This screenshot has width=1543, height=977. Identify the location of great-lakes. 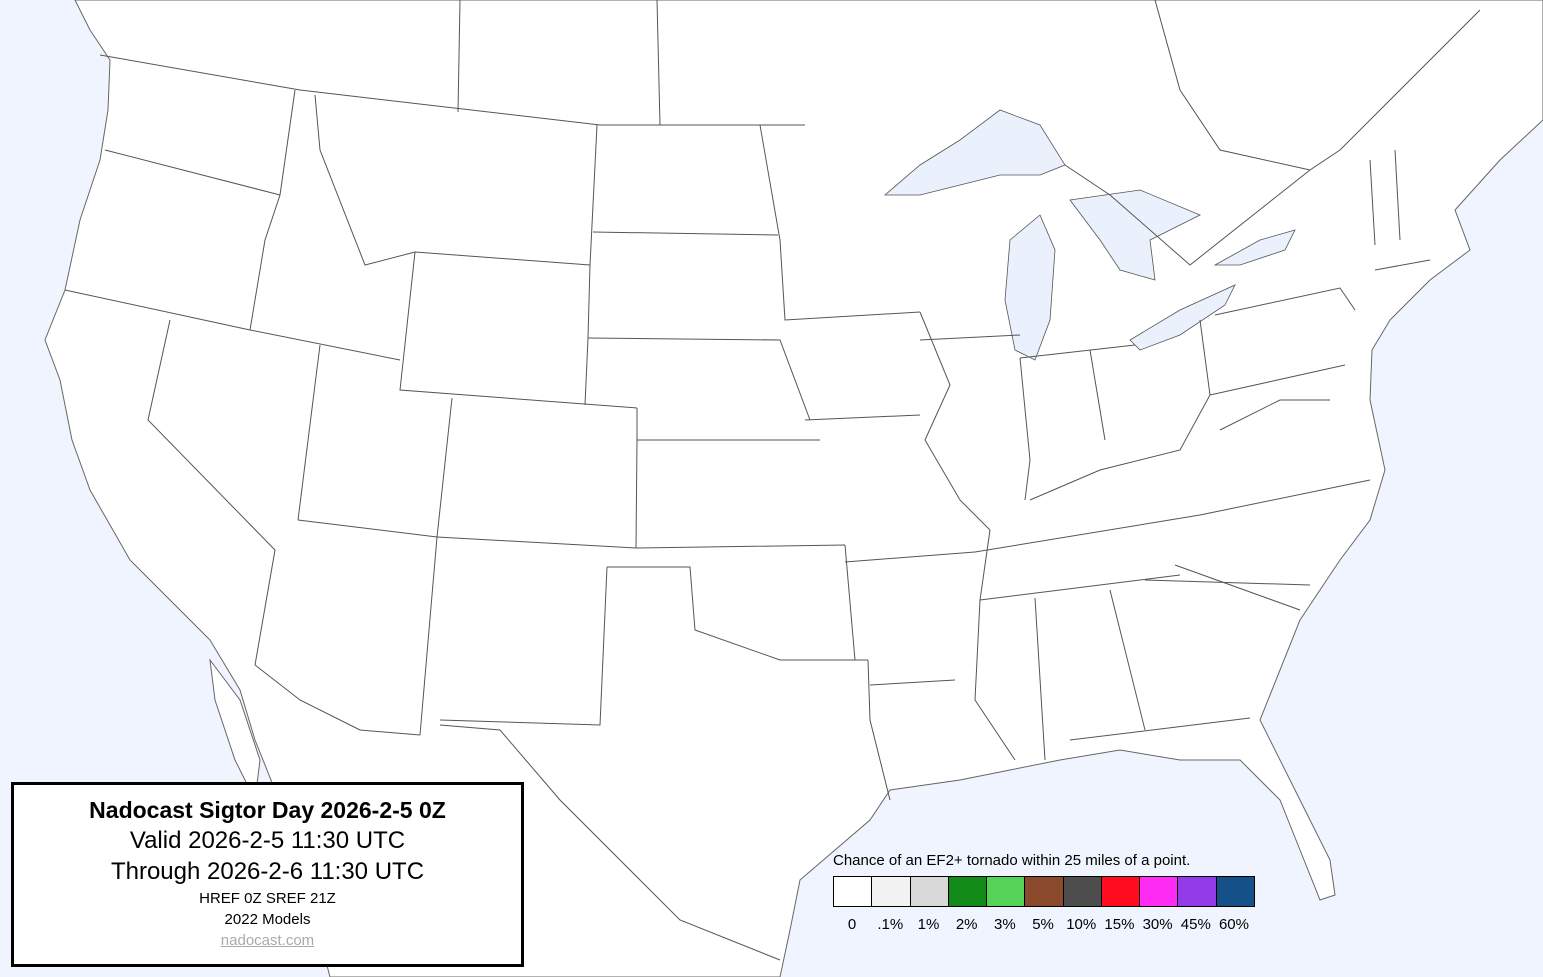
(1089, 235).